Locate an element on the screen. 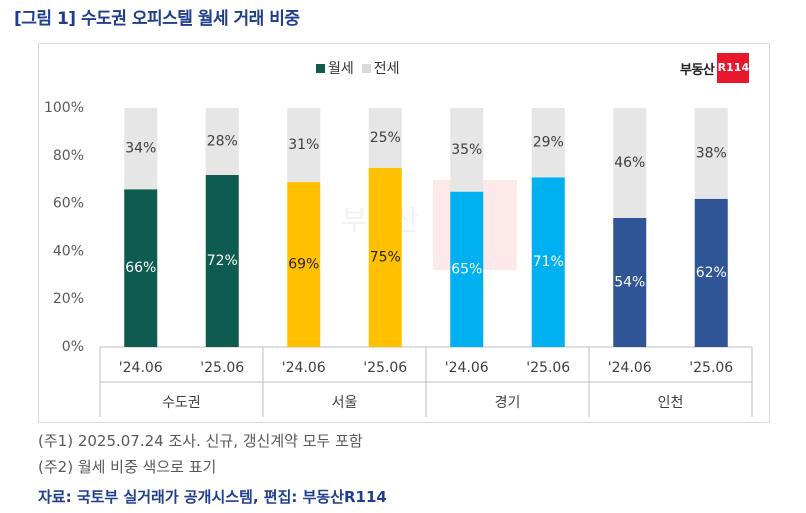 The image size is (806, 513). data-label-jeonse: 38% is located at coordinates (711, 153).